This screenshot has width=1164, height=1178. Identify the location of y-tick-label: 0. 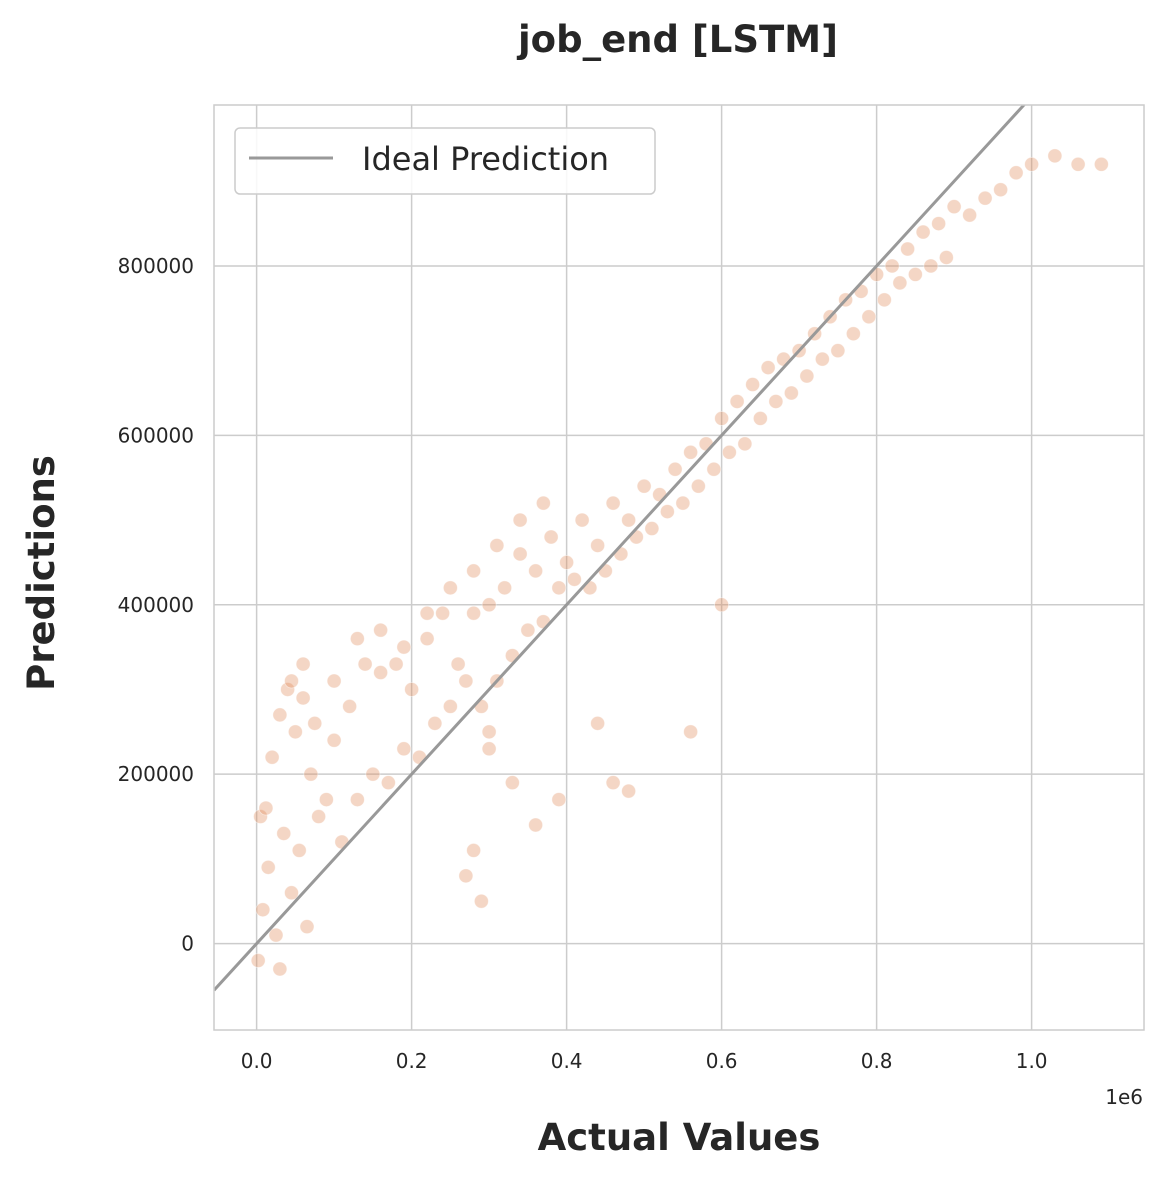
(187, 944).